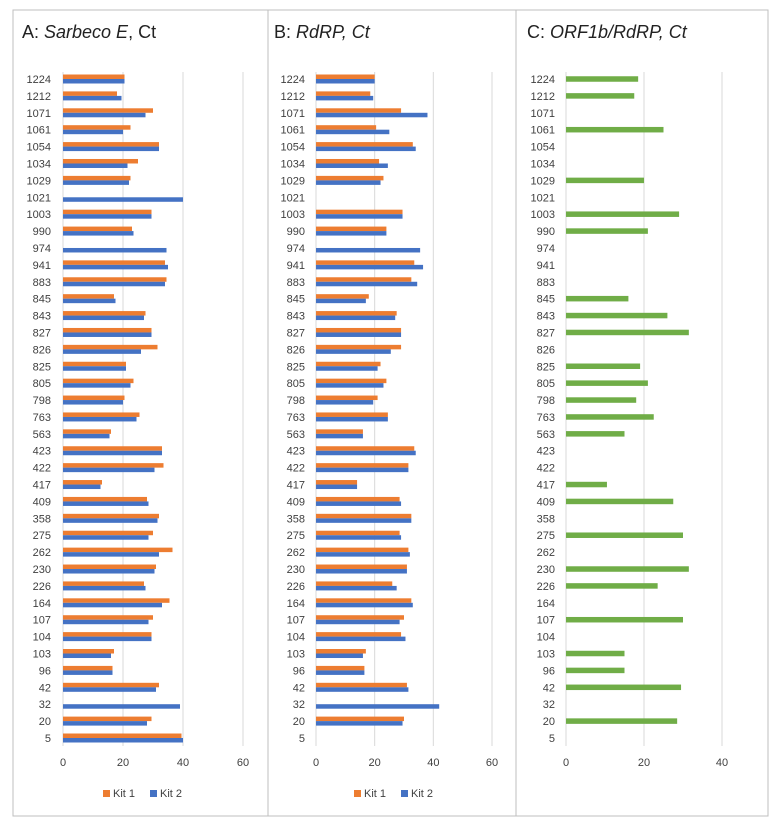  Describe the element at coordinates (171, 794) in the screenshot. I see `legend-kit2-label: Kit 2` at that location.